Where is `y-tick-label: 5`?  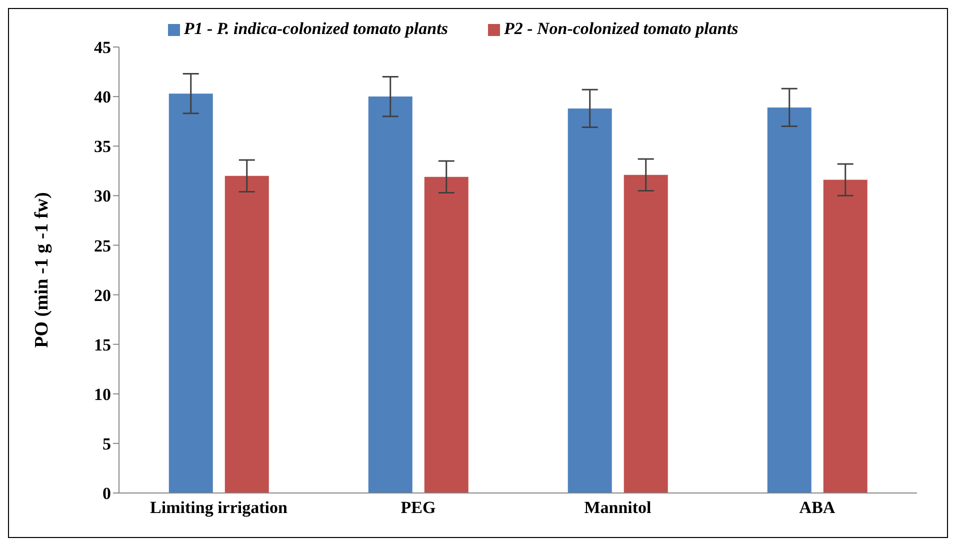 y-tick-label: 5 is located at coordinates (106, 444).